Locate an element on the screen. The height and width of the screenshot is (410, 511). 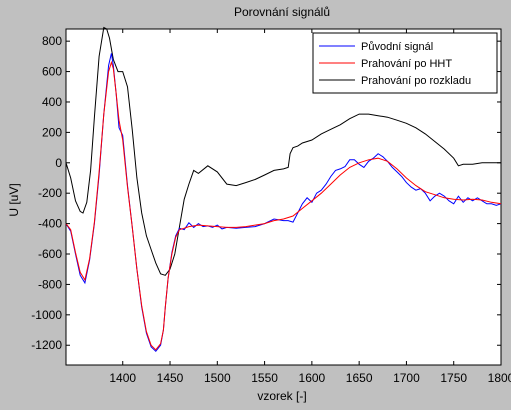
y-tick-label: 200 is located at coordinates (52, 132).